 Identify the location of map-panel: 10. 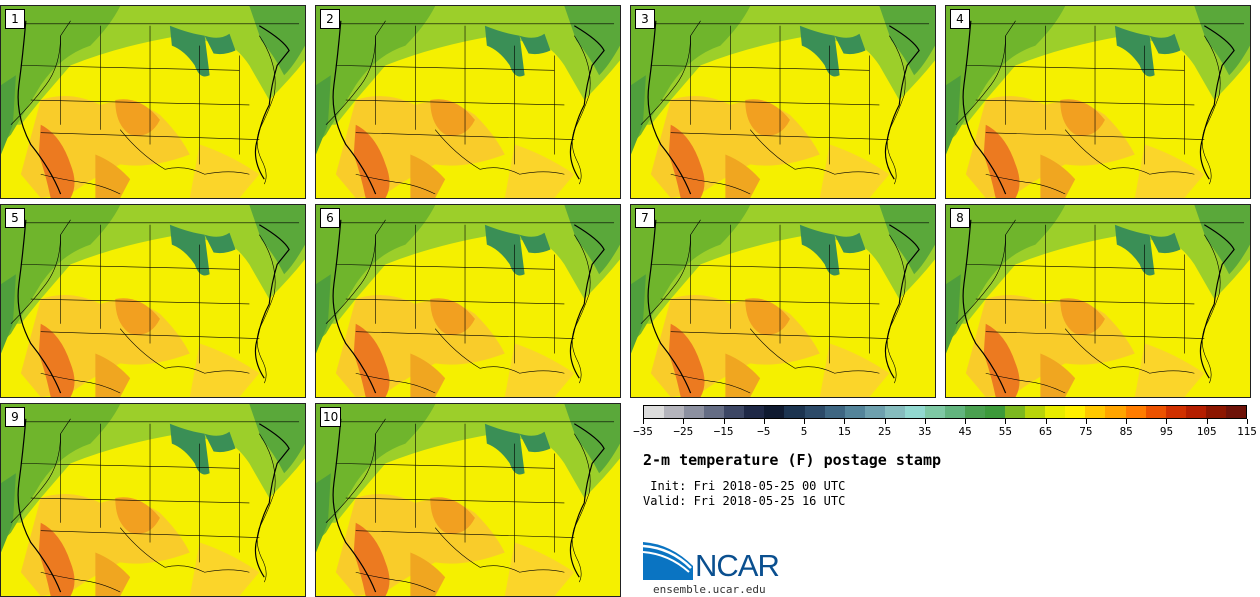
(468, 500).